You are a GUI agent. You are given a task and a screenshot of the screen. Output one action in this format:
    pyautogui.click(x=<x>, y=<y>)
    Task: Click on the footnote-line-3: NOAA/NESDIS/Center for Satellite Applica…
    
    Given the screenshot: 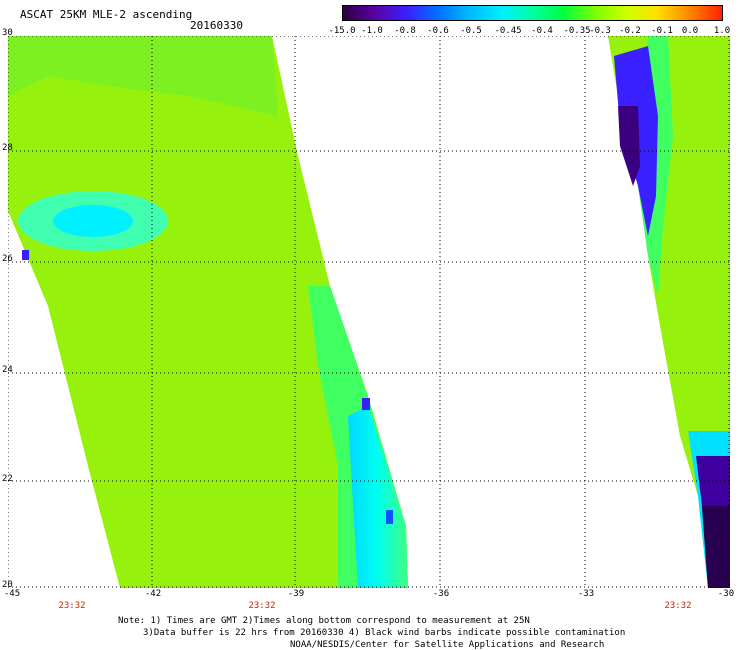 What is the action you would take?
    pyautogui.click(x=447, y=645)
    